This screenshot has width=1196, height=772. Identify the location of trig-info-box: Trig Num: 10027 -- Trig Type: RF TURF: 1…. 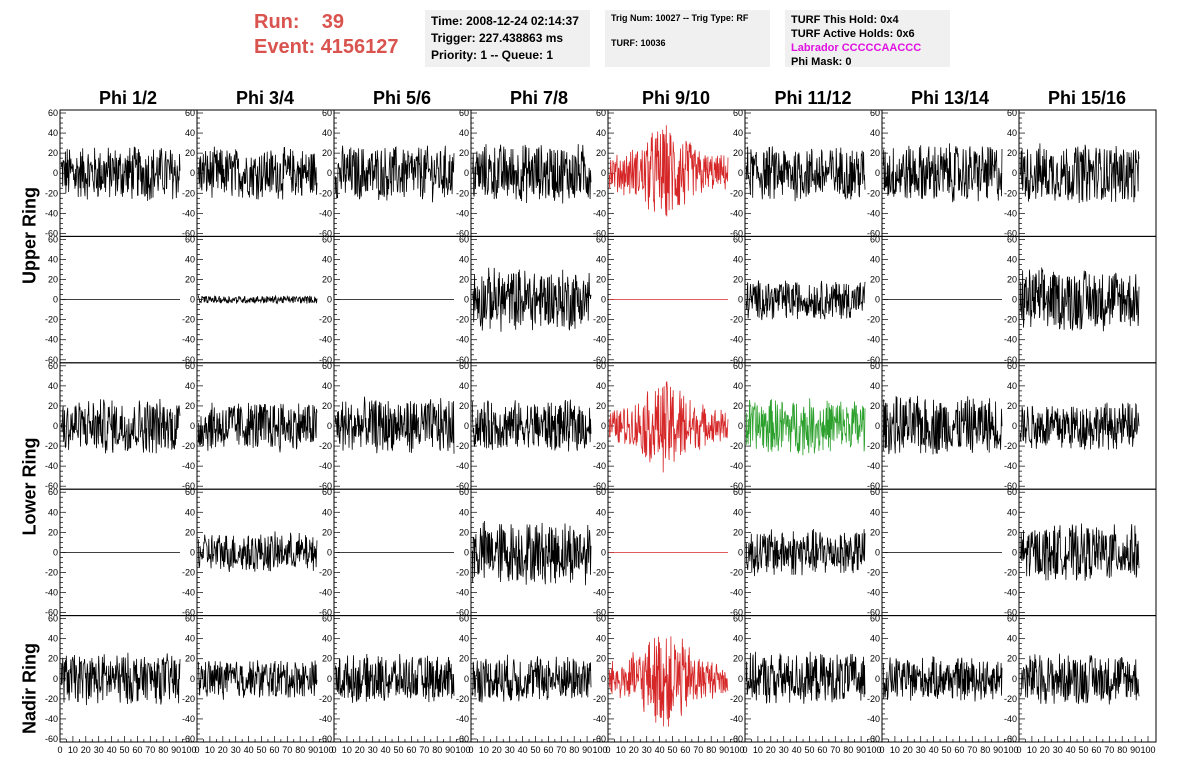
(687, 38).